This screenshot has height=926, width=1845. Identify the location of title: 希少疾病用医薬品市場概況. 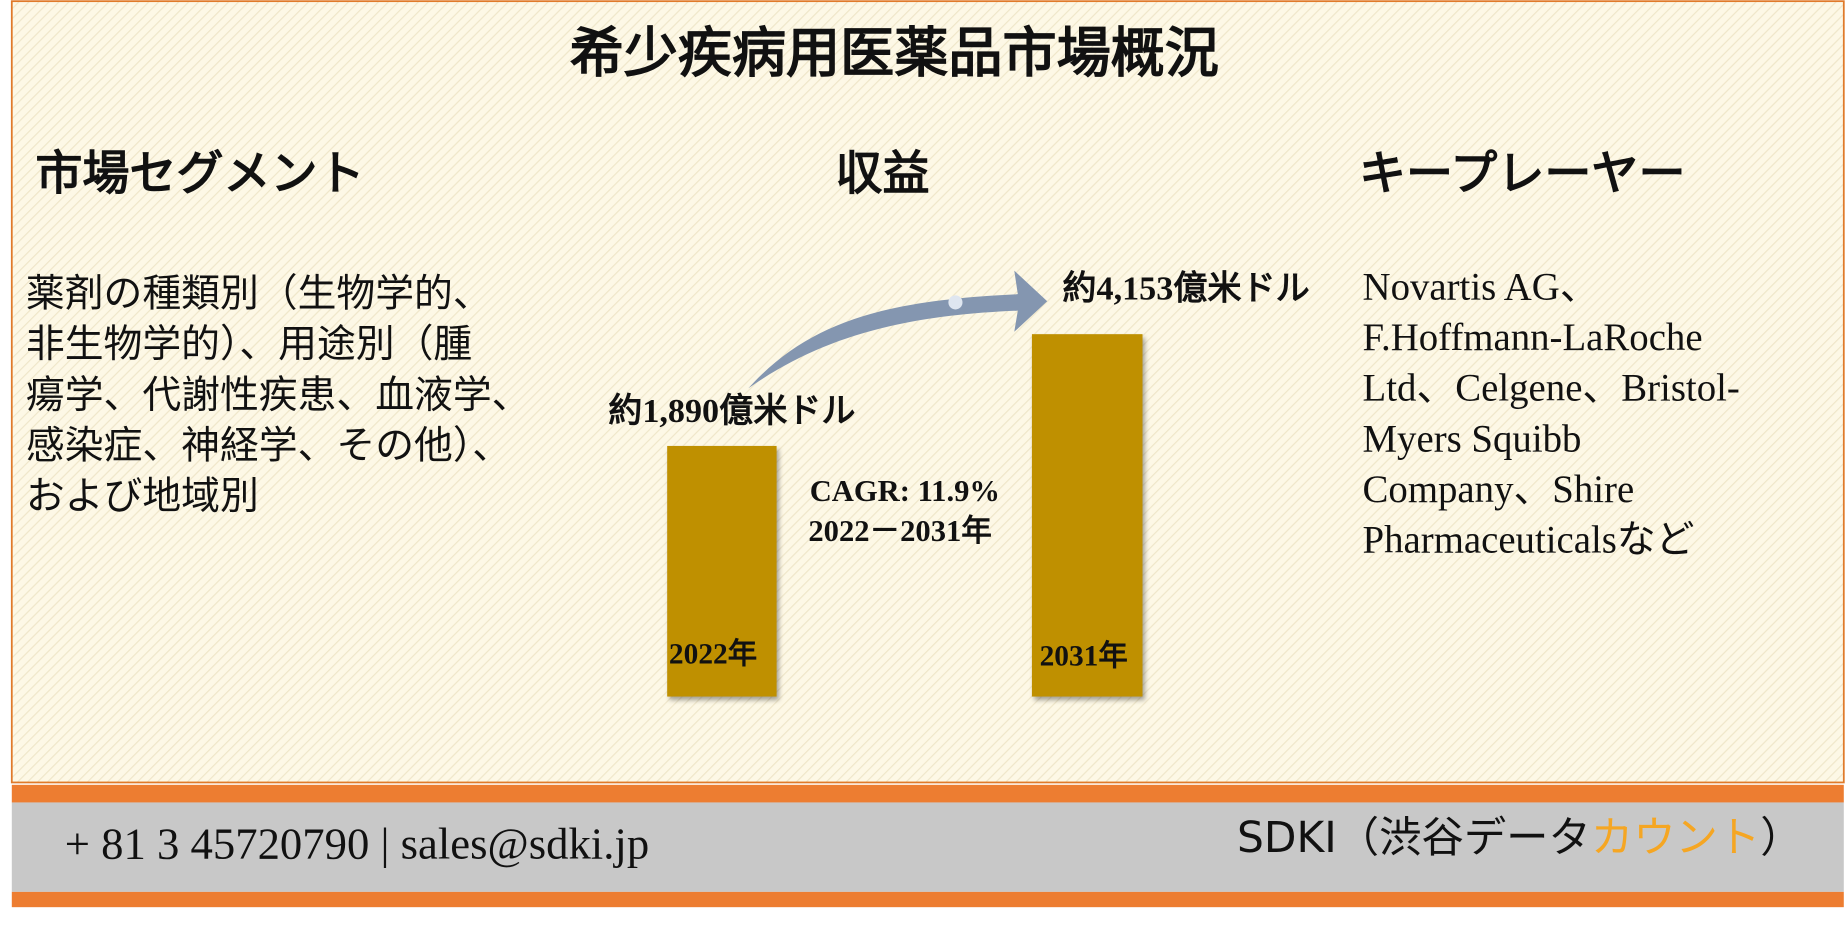
(894, 53).